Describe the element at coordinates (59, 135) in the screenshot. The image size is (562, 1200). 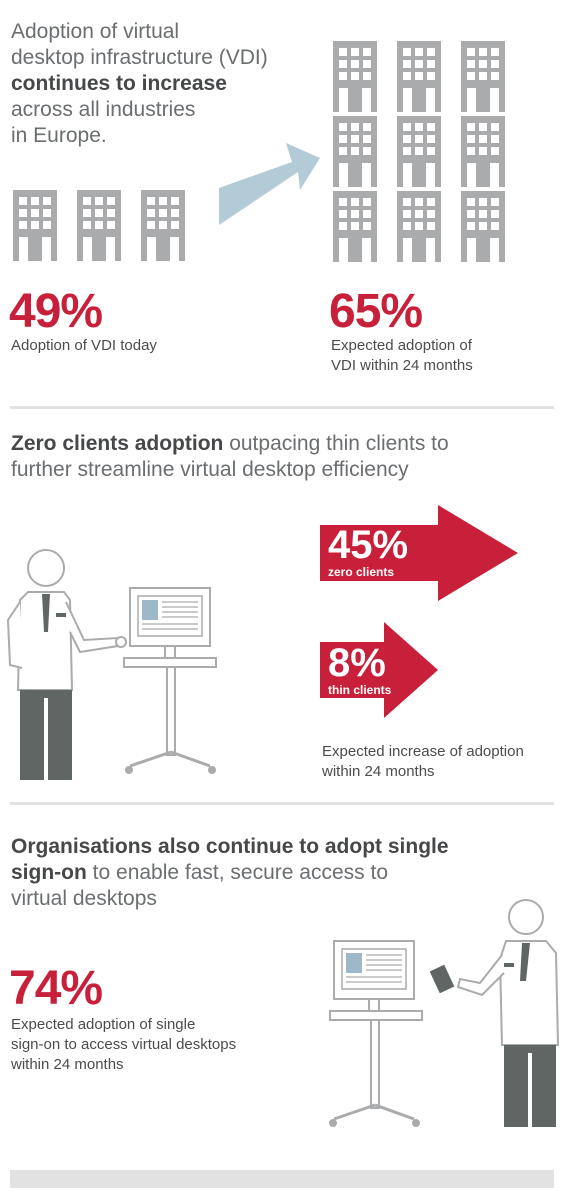
I see `section1-headline-line5: in Europe.` at that location.